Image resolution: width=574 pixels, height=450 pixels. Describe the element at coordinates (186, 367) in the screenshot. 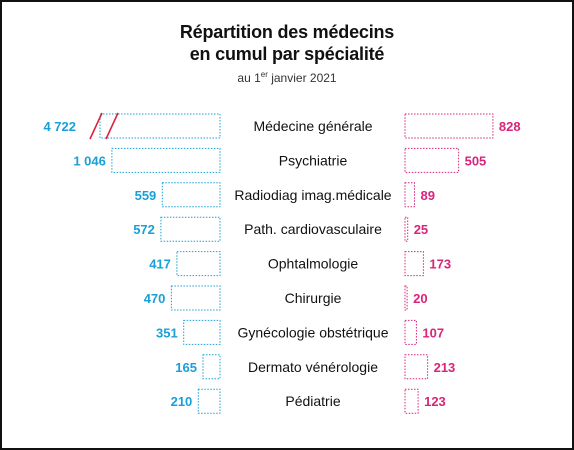

I see `left-value-label: 165` at that location.